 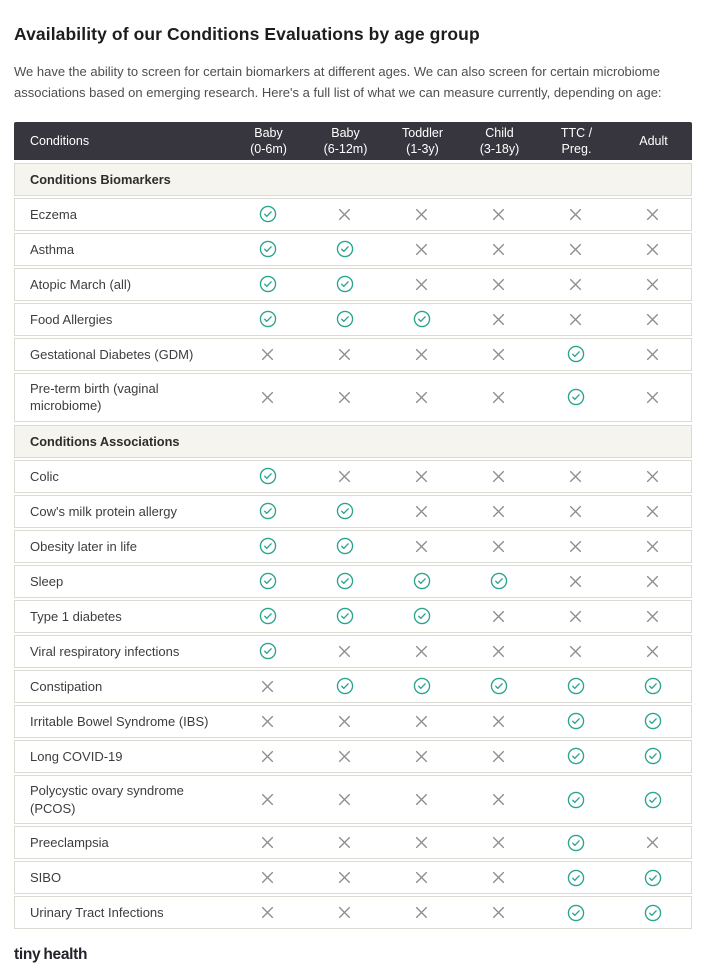 I want to click on table-row: Atopic March (all), so click(x=353, y=284).